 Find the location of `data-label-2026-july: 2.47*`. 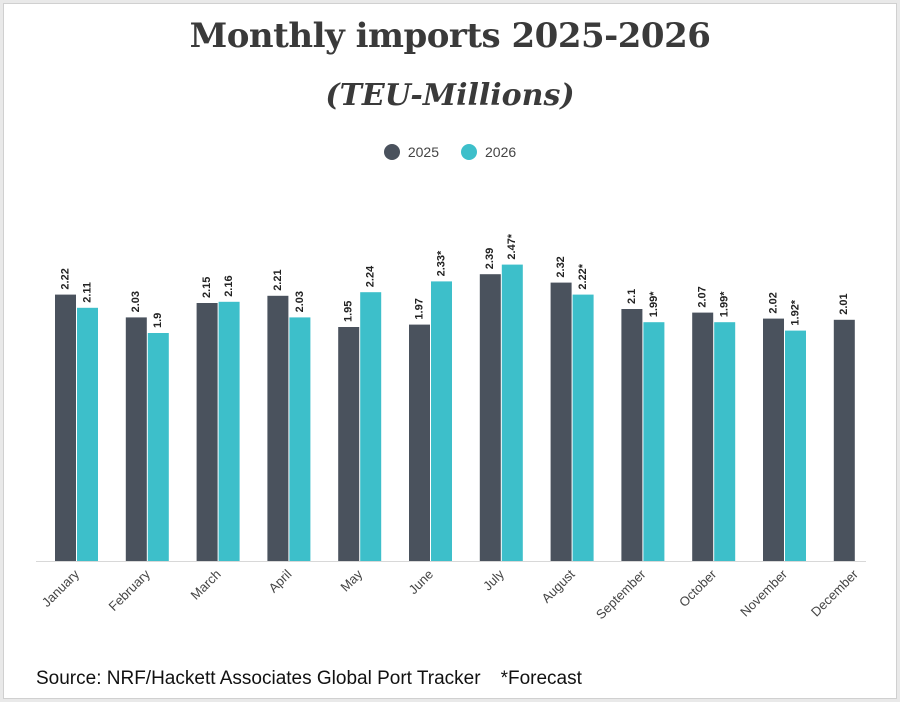

data-label-2026-july: 2.47* is located at coordinates (512, 246).